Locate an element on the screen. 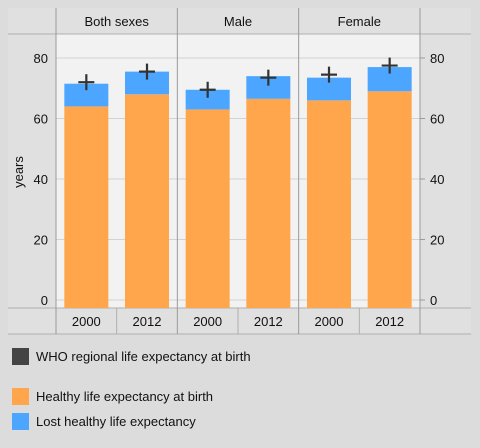 This screenshot has width=480, height=448. y-tick-label-left: 80 is located at coordinates (41, 58).